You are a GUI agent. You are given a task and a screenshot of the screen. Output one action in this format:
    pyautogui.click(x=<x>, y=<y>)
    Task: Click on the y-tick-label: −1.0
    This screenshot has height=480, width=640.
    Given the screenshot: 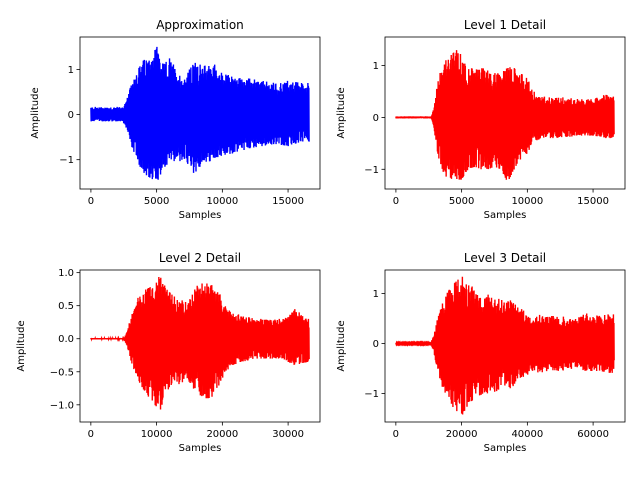 What is the action you would take?
    pyautogui.click(x=62, y=405)
    